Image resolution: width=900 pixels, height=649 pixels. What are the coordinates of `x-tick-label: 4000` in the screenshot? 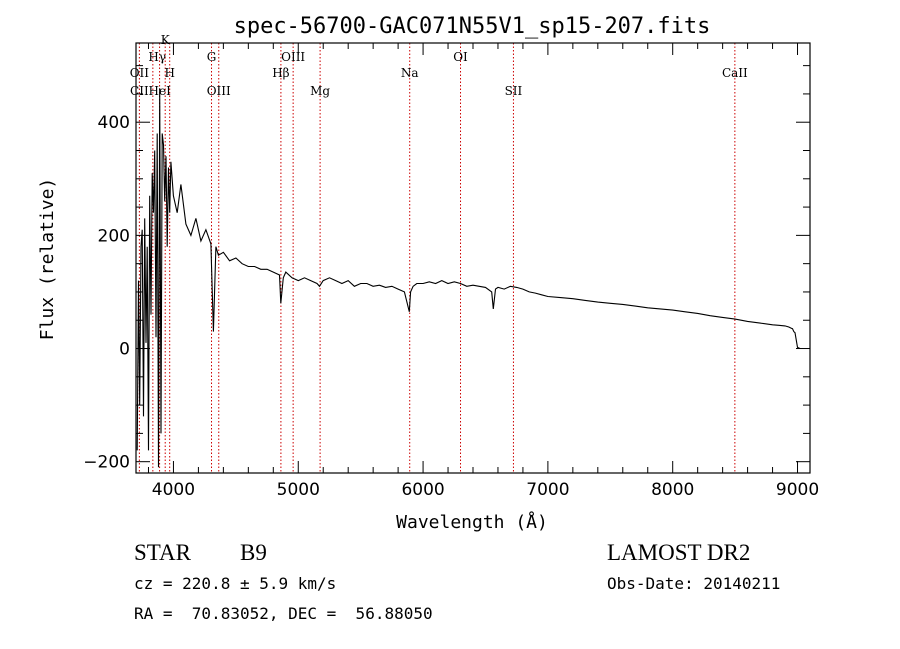 It's located at (173, 490).